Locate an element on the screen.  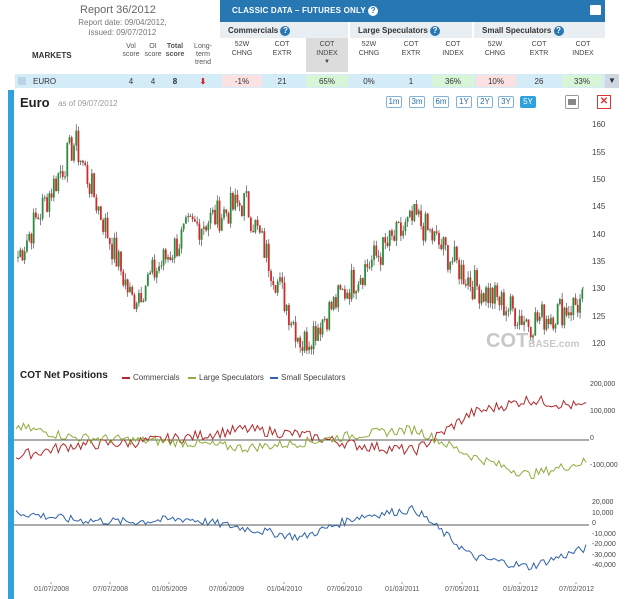
range-button-1m: 1m is located at coordinates (394, 102).